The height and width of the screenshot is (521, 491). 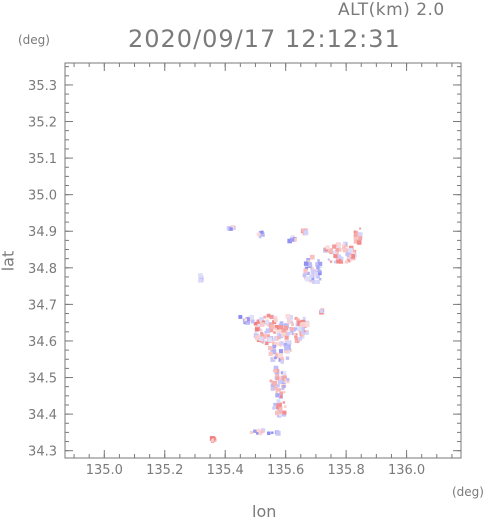 What do you see at coordinates (42, 305) in the screenshot?
I see `y-tick-label: 34.7` at bounding box center [42, 305].